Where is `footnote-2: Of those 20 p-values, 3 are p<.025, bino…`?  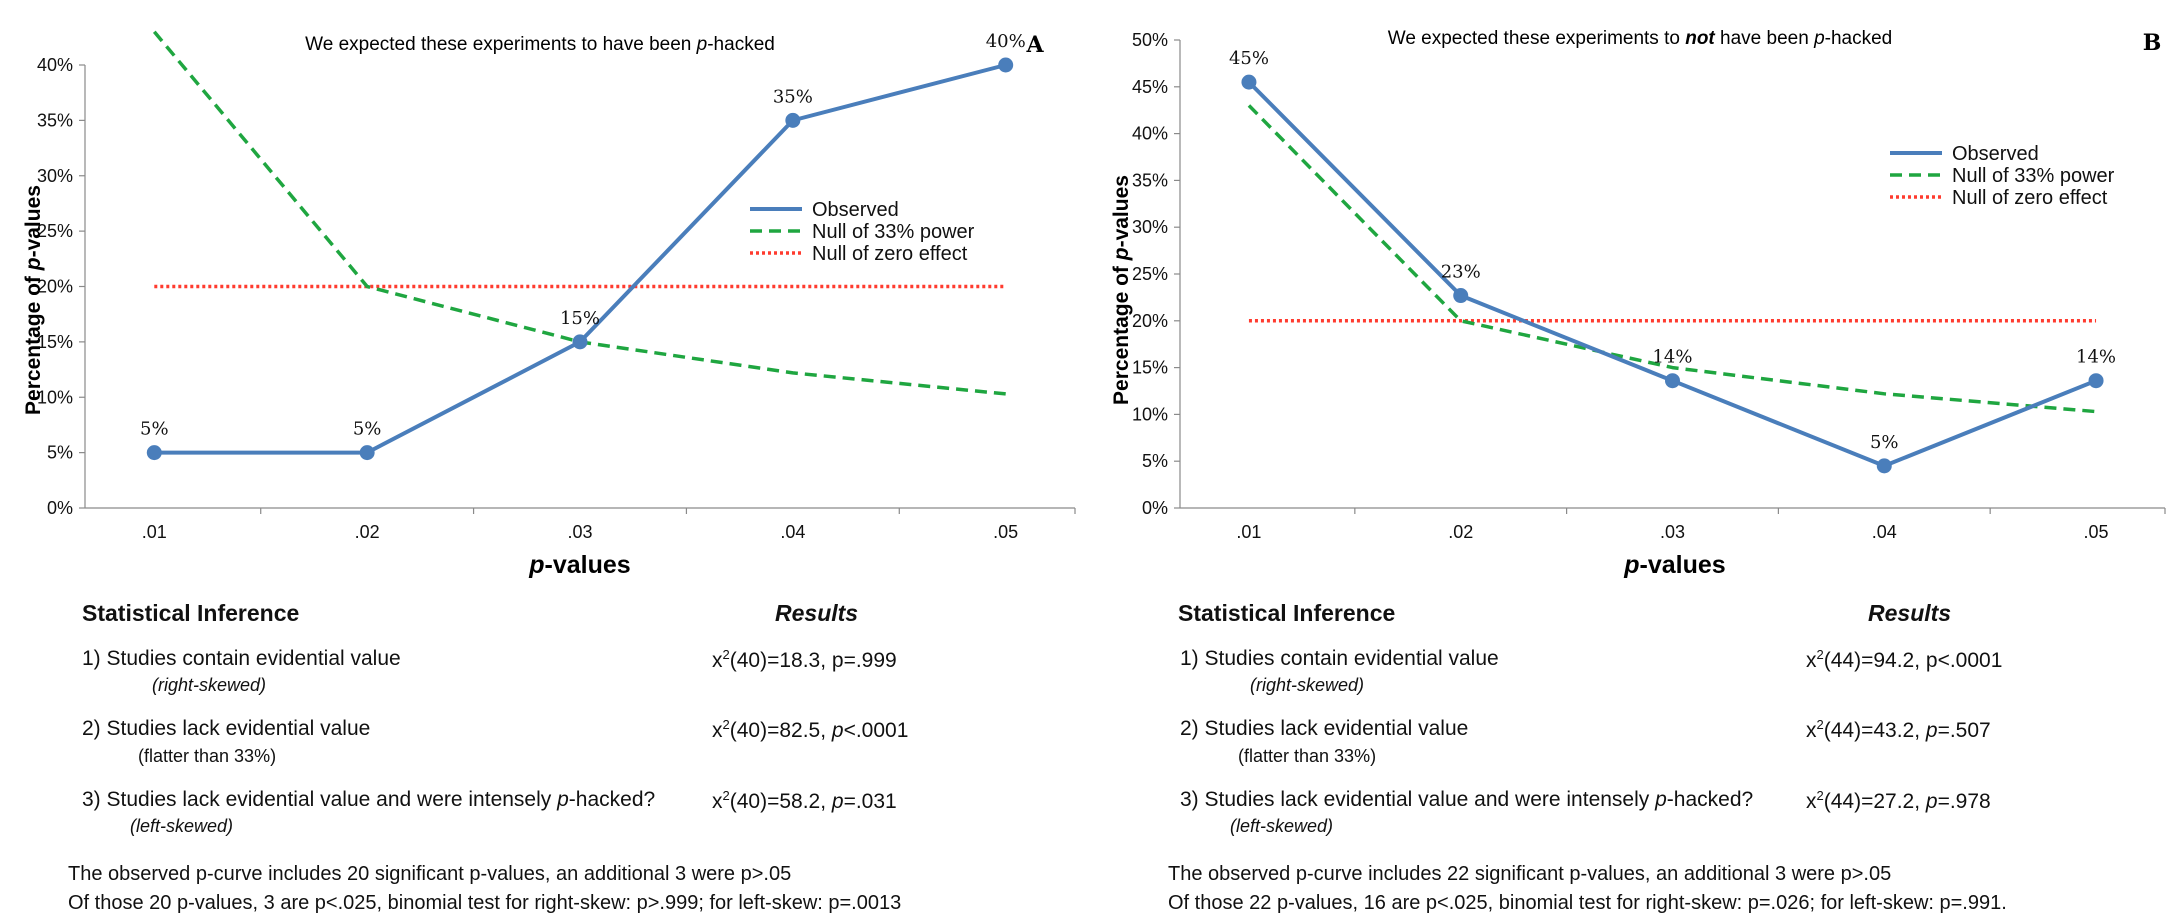 footnote-2: Of those 20 p-values, 3 are p<.025, bino… is located at coordinates (485, 903).